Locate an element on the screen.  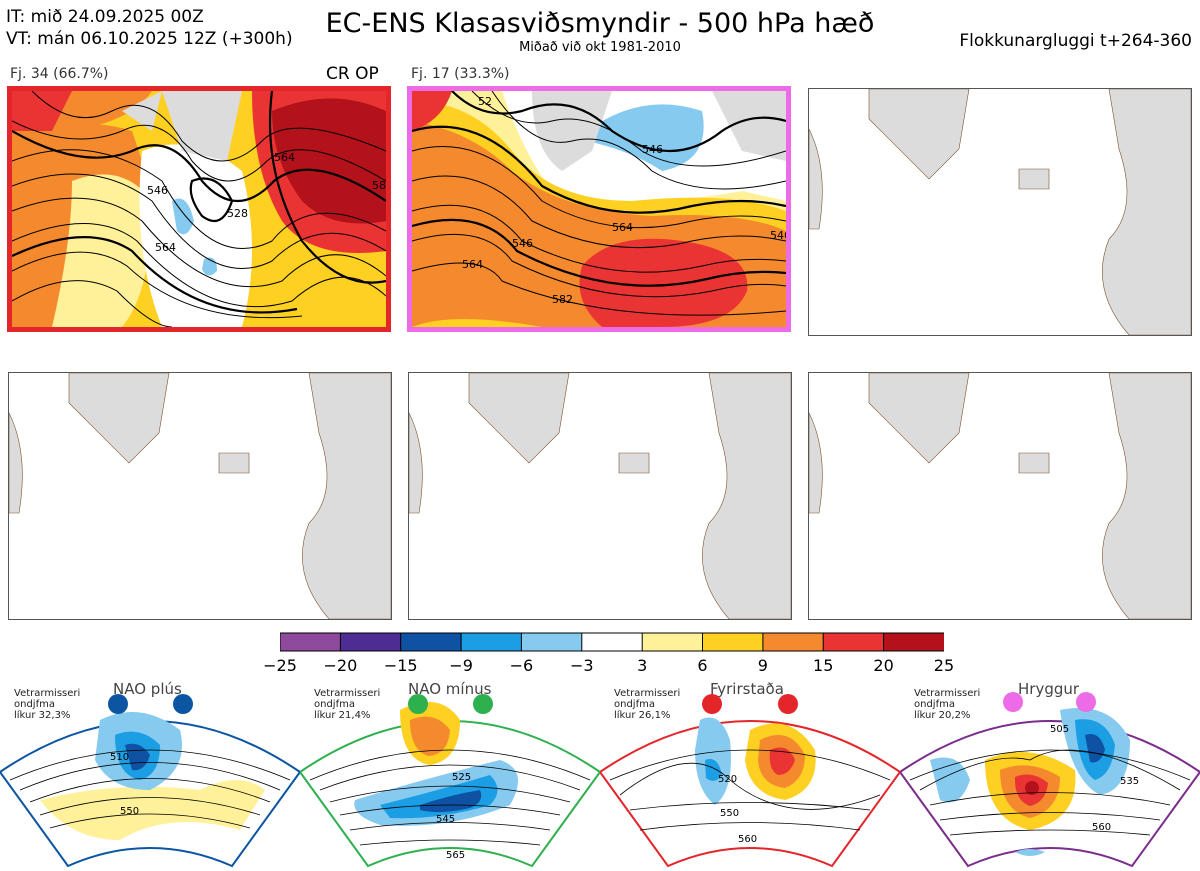
regime-title: NAO mínus is located at coordinates (450, 689).